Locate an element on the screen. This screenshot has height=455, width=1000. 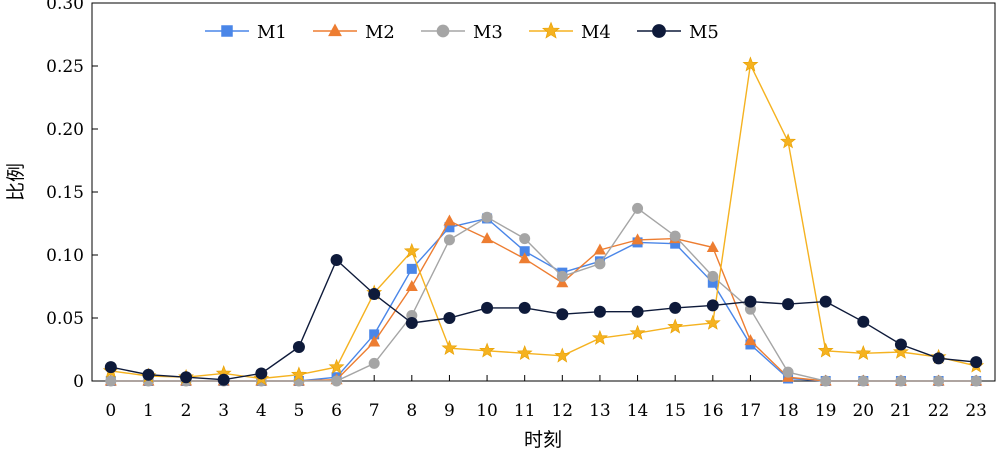
x-tick-label: 17 is located at coordinates (751, 411).